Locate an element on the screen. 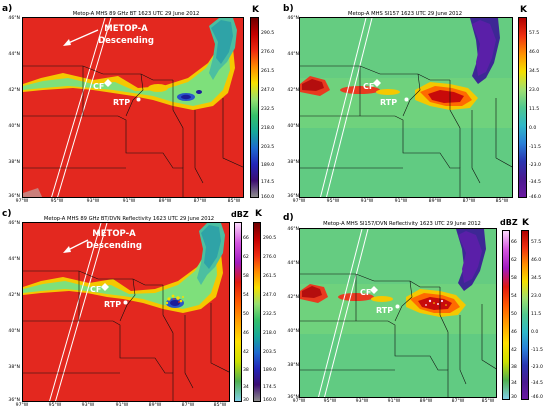 The height and width of the screenshot is (412, 550). colorbar-tick: 160.0 is located at coordinates (268, 197).